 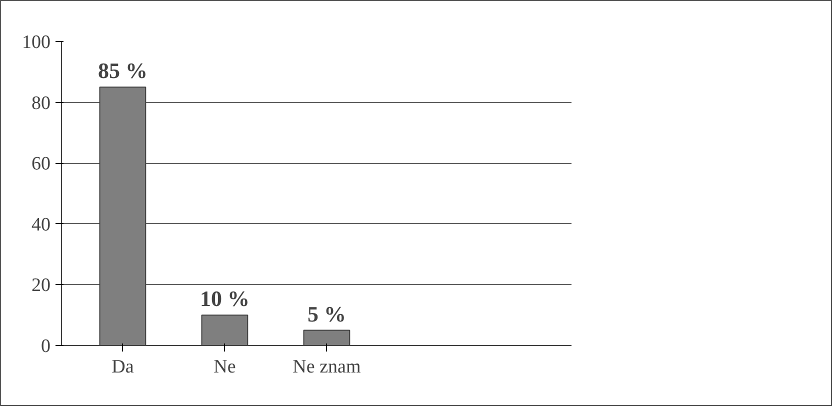 What do you see at coordinates (41, 225) in the screenshot?
I see `y-tick-label: 40` at bounding box center [41, 225].